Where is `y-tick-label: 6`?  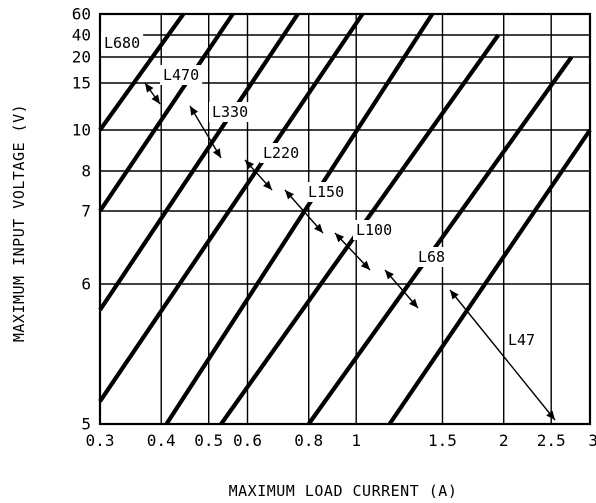
y-tick-label: 6 is located at coordinates (86, 284).